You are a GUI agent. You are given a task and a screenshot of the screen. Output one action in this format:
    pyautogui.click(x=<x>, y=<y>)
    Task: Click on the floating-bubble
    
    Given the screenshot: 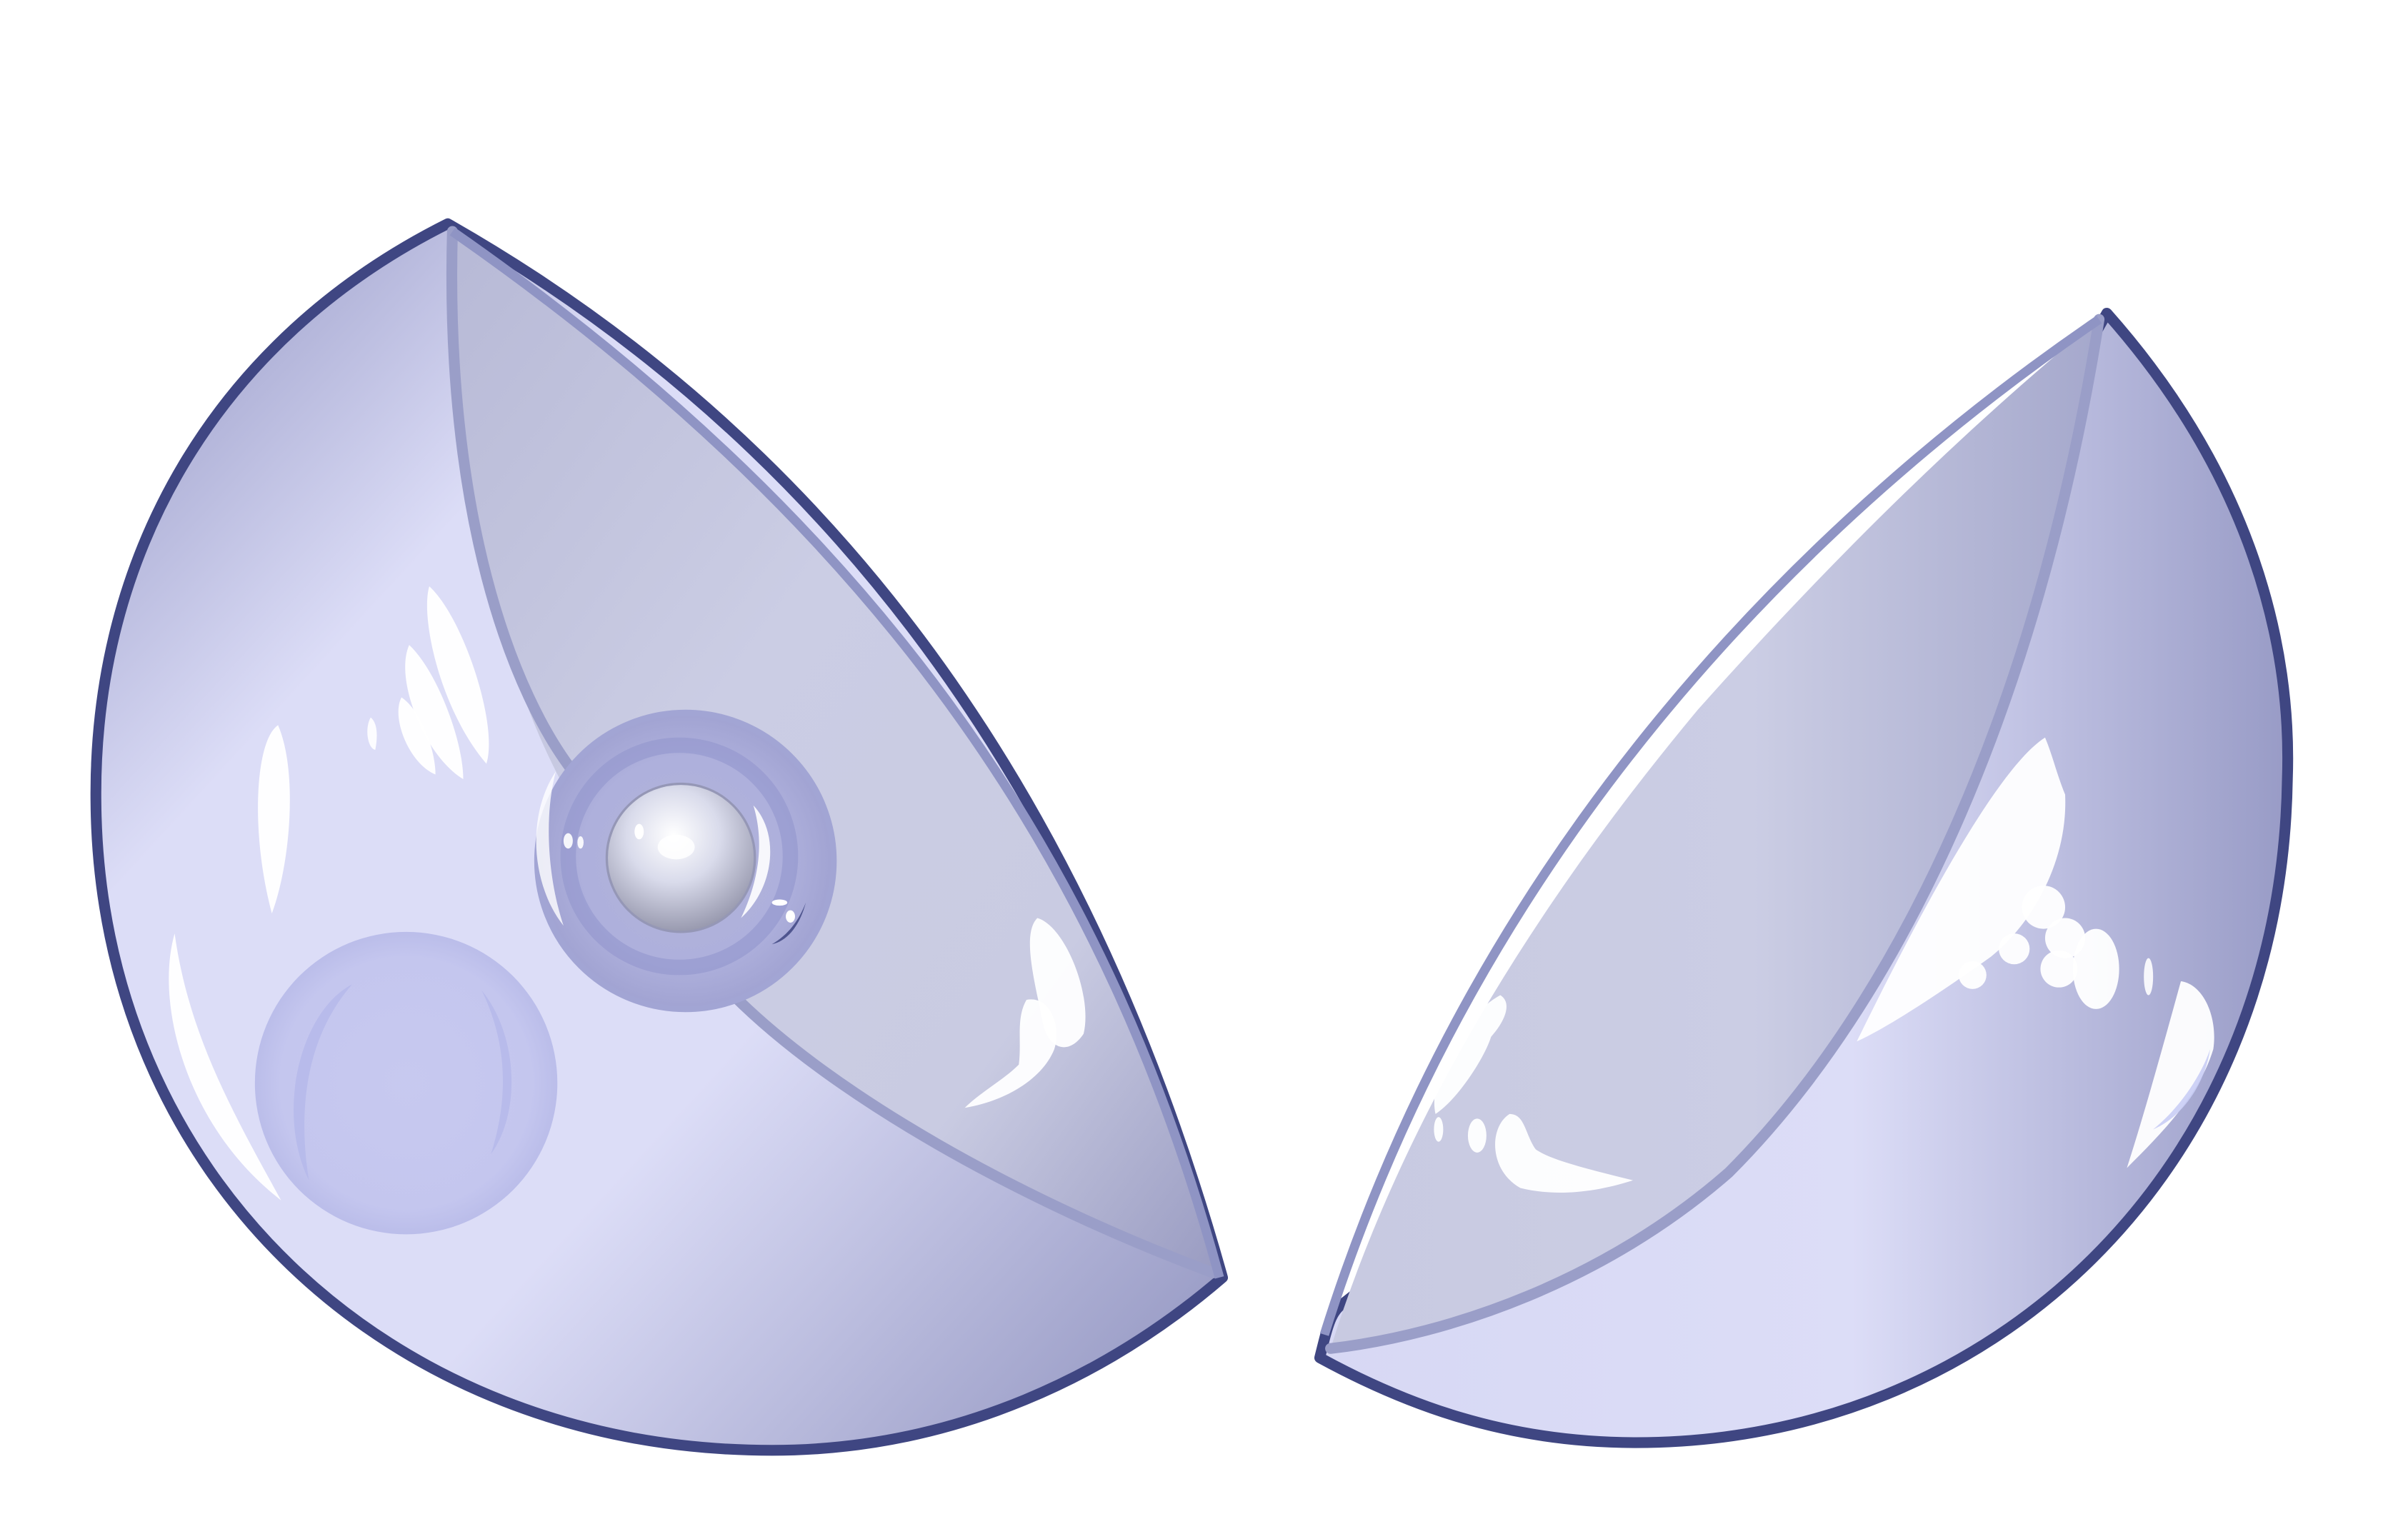 What is the action you would take?
    pyautogui.click(x=406, y=1083)
    